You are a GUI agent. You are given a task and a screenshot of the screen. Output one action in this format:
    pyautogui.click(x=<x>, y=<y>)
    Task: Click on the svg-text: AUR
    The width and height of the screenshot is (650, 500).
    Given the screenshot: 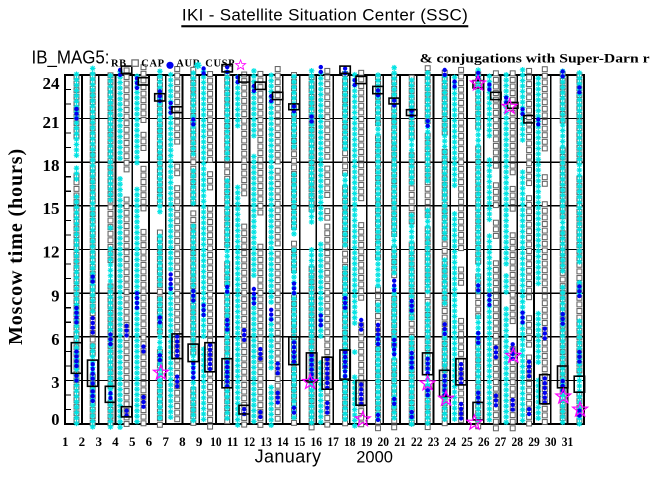 What is the action you would take?
    pyautogui.click(x=188, y=63)
    